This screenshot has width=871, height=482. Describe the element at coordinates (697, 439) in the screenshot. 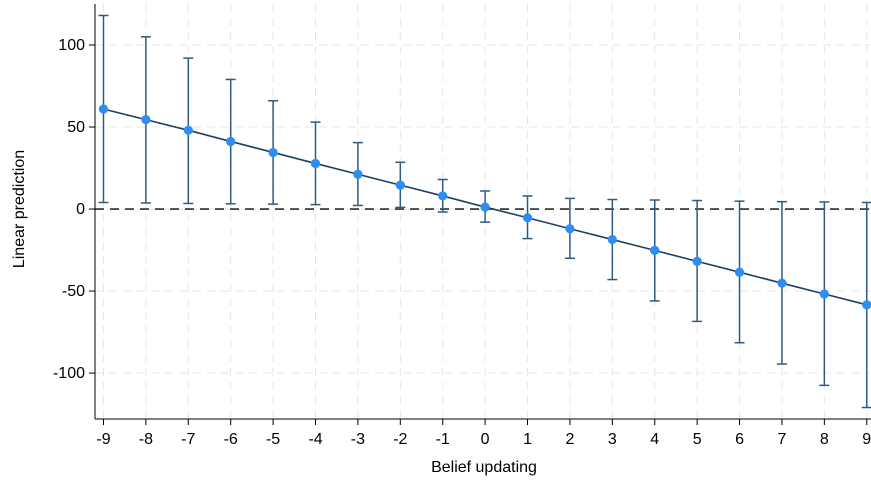

I see `x-tick-label: 5` at that location.